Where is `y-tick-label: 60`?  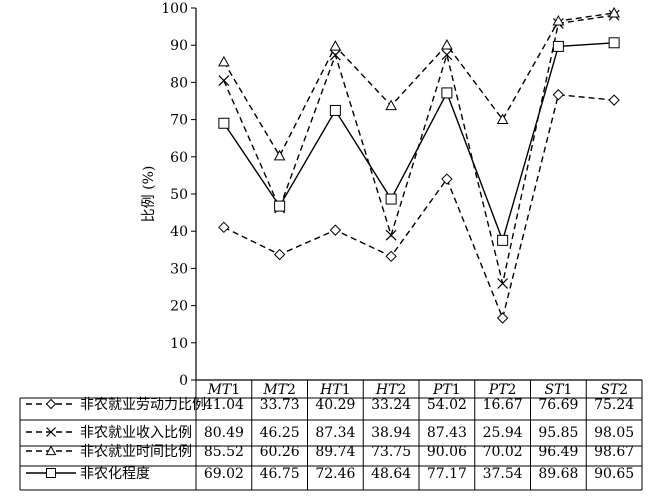 y-tick-label: 60 is located at coordinates (179, 158).